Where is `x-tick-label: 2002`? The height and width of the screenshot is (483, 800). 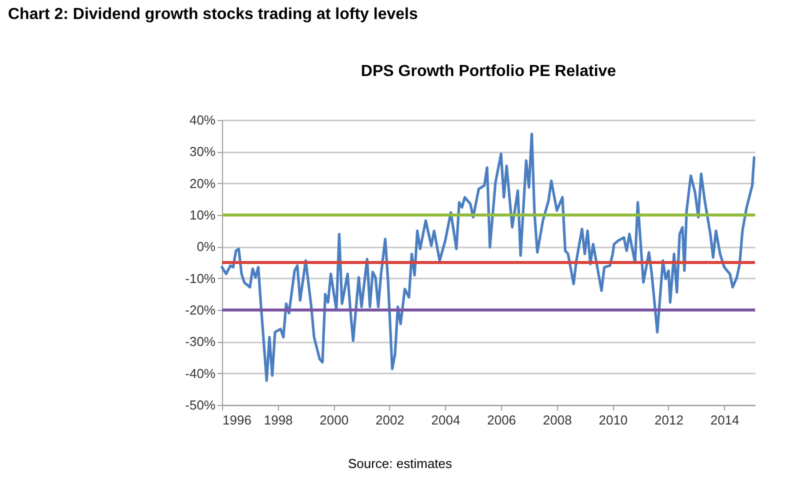
x-tick-label: 2002 is located at coordinates (389, 420).